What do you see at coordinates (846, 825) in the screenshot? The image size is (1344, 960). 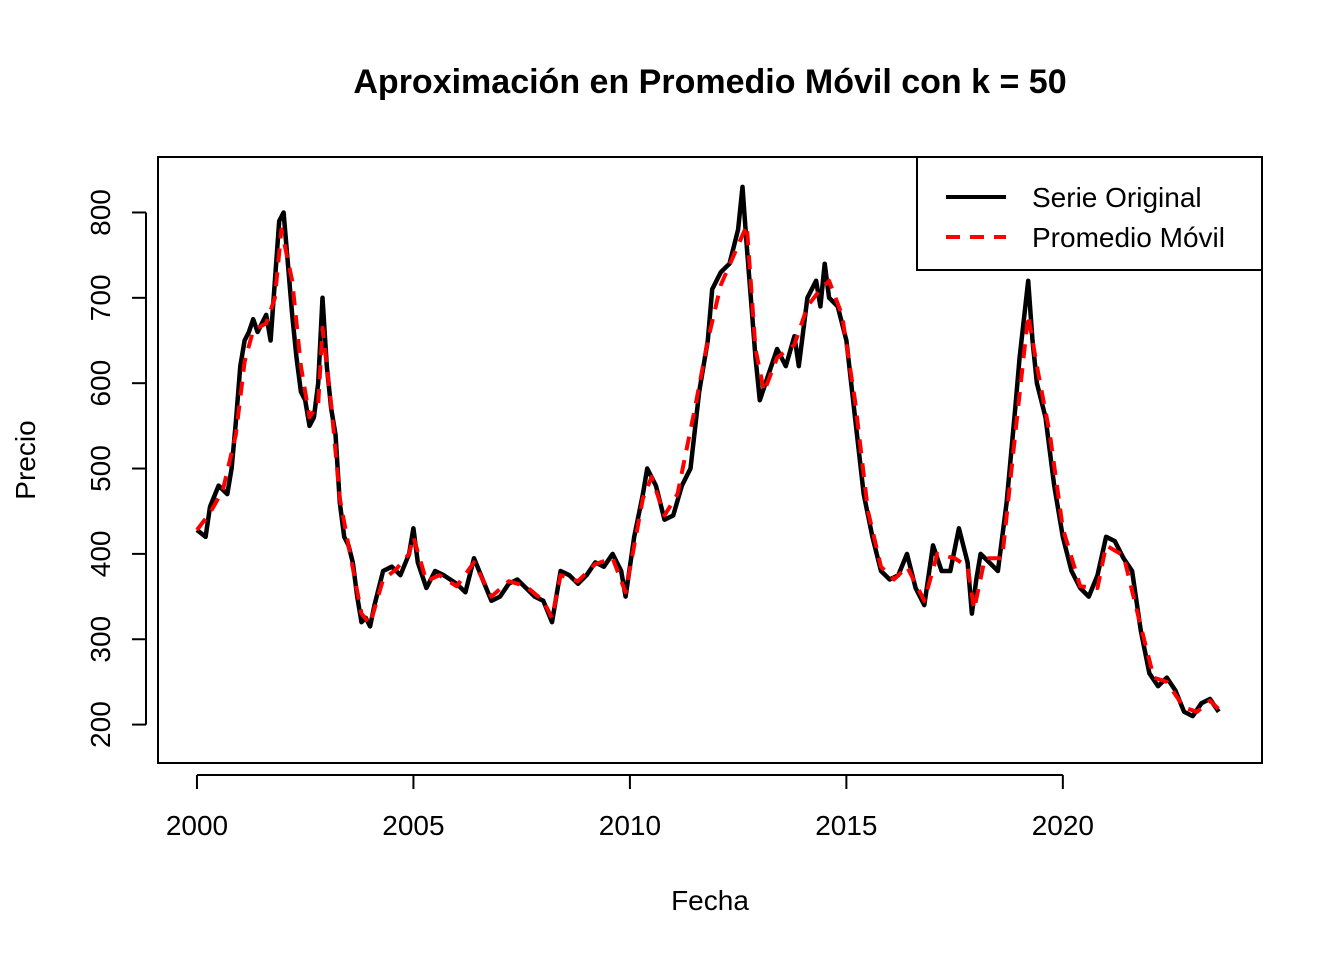 I see `x-tick-label: 2015` at bounding box center [846, 825].